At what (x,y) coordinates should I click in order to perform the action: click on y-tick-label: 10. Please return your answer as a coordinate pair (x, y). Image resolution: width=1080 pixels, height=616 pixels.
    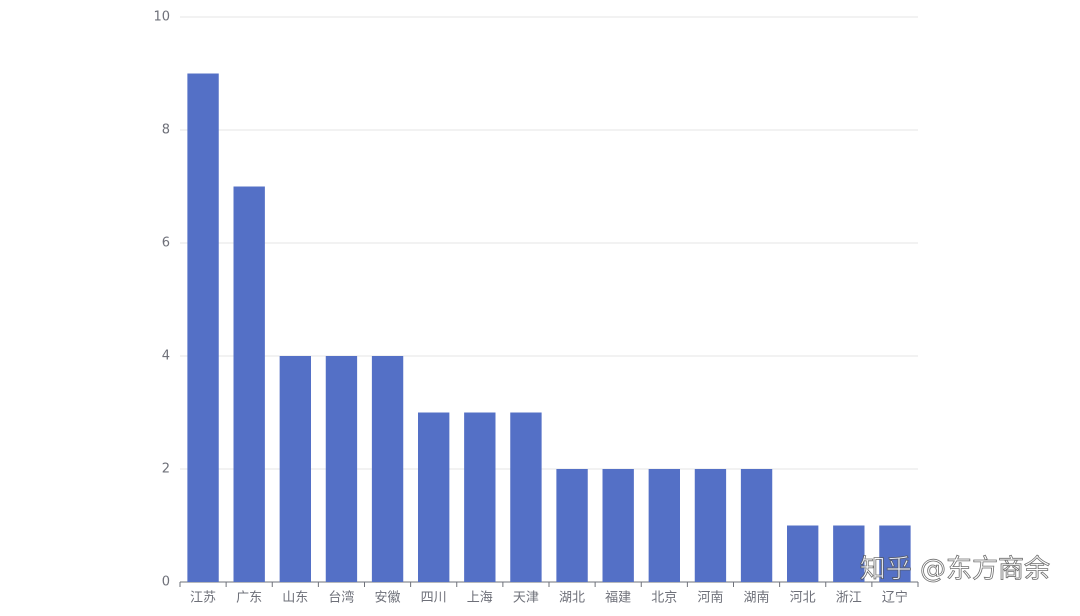
    Looking at the image, I should click on (161, 17).